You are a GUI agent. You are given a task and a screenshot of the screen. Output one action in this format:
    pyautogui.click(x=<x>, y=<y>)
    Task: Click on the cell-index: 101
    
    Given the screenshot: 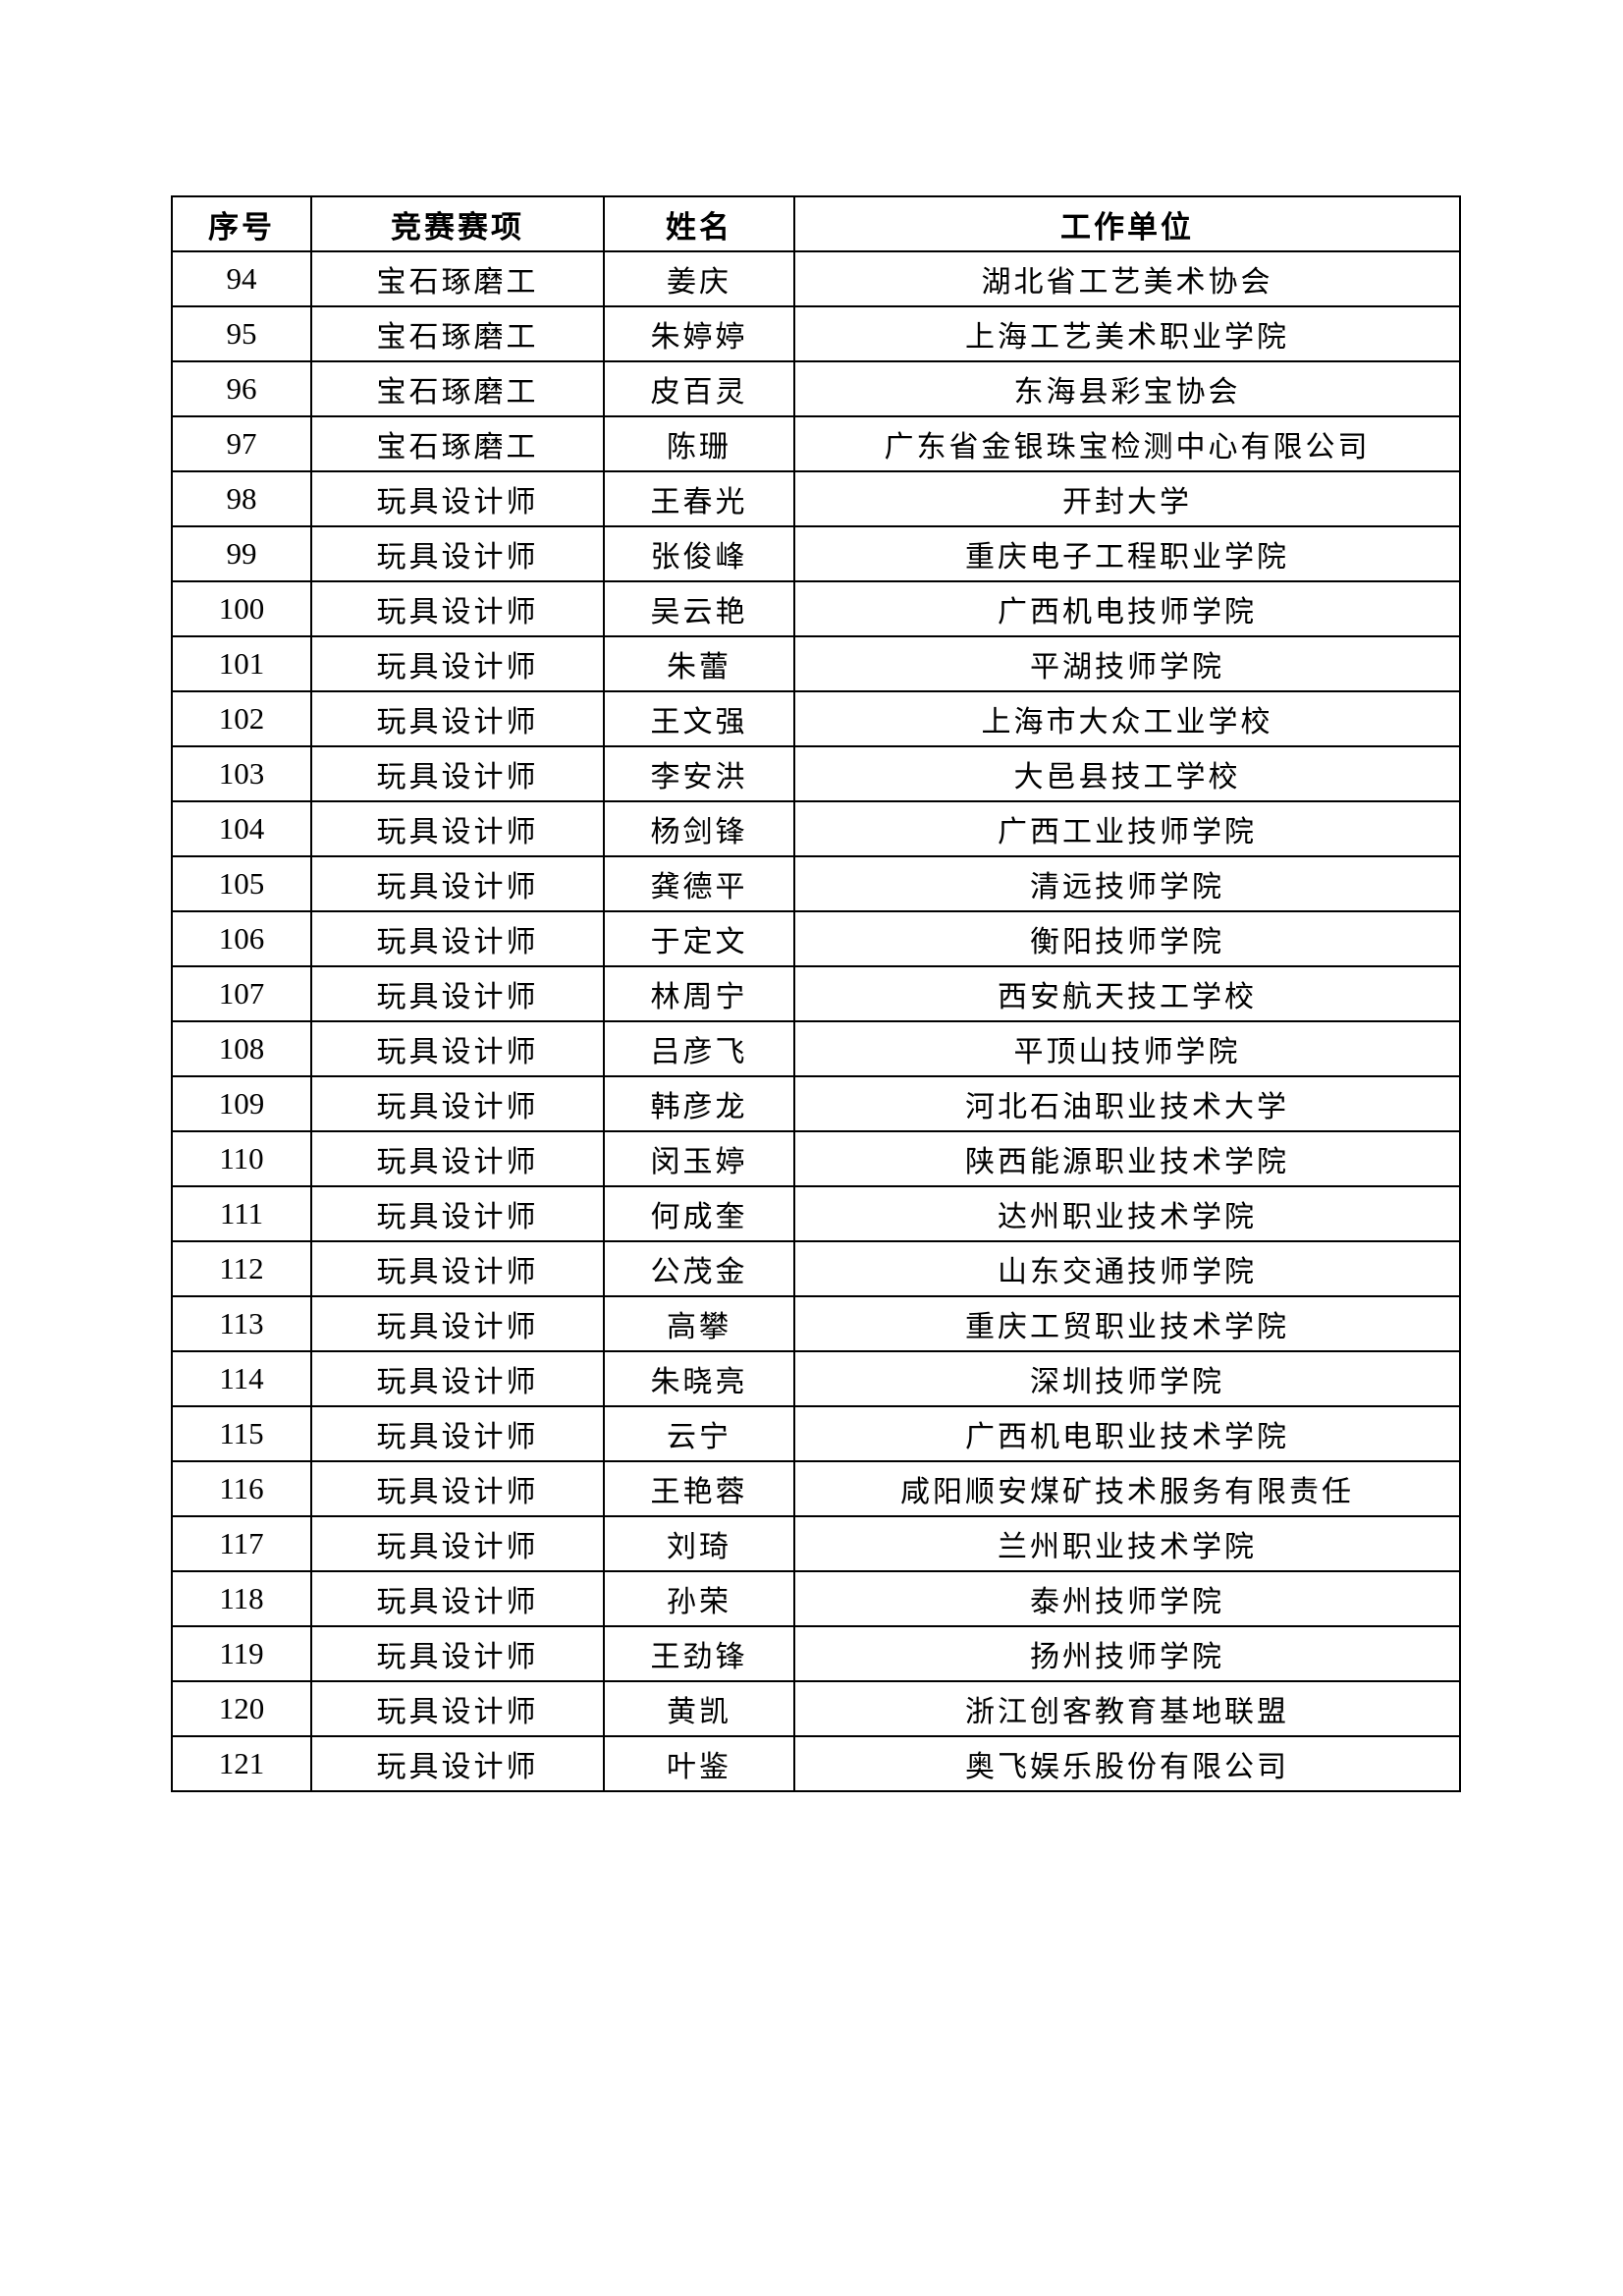 What is the action you would take?
    pyautogui.click(x=241, y=663)
    